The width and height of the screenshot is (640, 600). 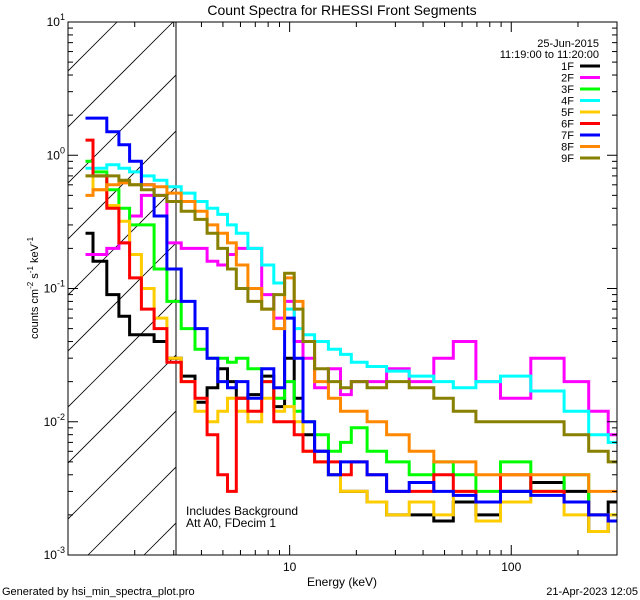 I want to click on y-axis-label: counts cm-2 s-1 keV-1, so click(x=33, y=287).